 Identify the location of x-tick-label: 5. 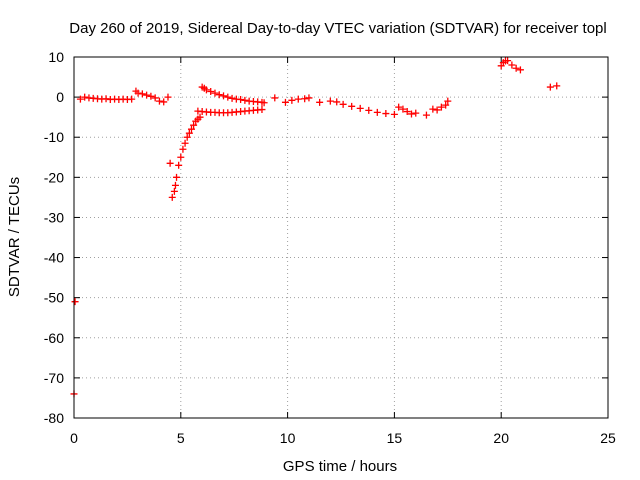
(181, 438).